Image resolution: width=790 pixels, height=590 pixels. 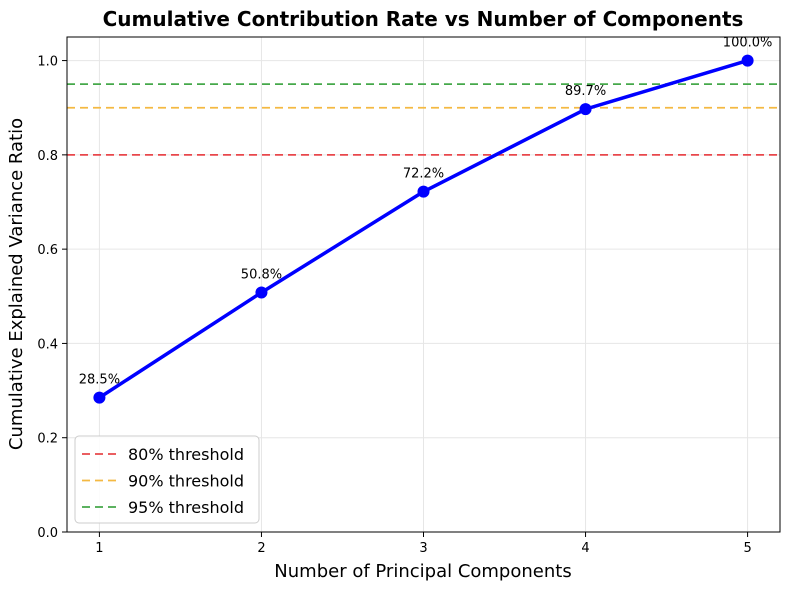 What do you see at coordinates (47, 344) in the screenshot?
I see `y-tick-label: 0.4` at bounding box center [47, 344].